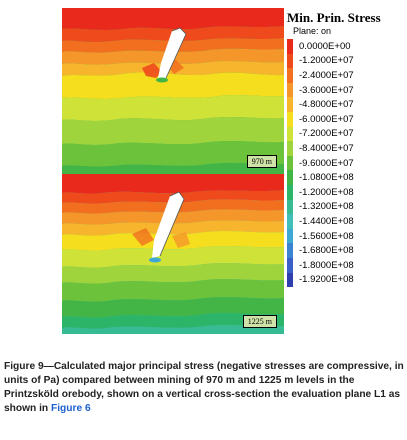 This screenshot has width=407, height=440. I want to click on legend-entry: -1.2000E+07, so click(346, 61).